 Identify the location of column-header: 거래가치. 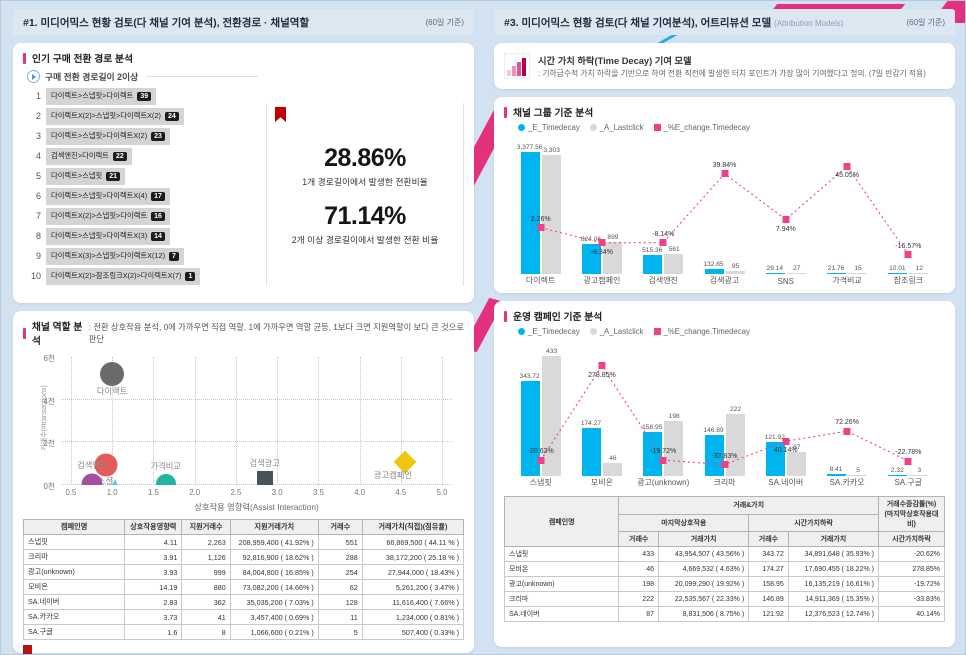
(833, 539).